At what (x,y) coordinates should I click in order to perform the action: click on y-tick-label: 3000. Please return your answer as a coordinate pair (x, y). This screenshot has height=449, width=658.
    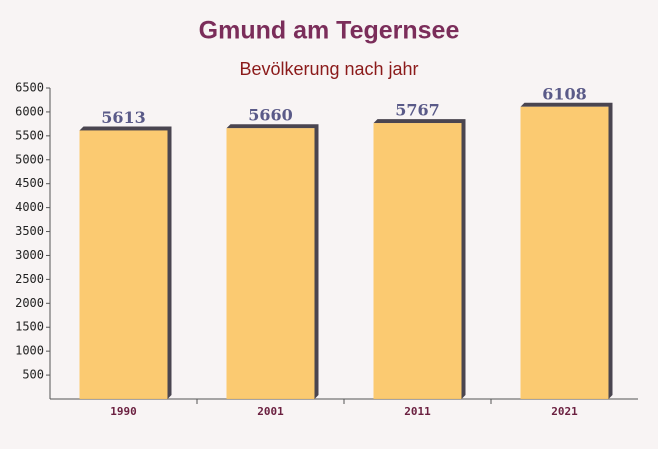
    Looking at the image, I should click on (29, 255).